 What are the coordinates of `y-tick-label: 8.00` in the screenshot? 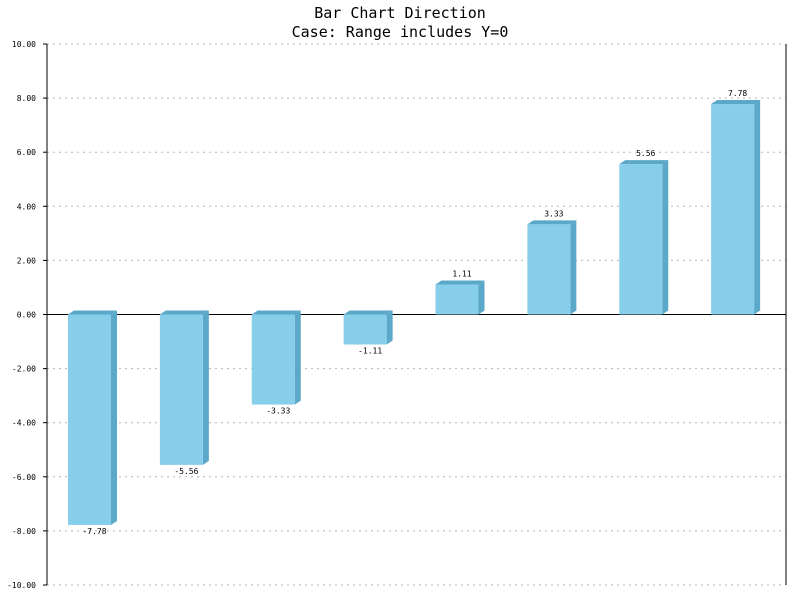 It's located at (26, 98).